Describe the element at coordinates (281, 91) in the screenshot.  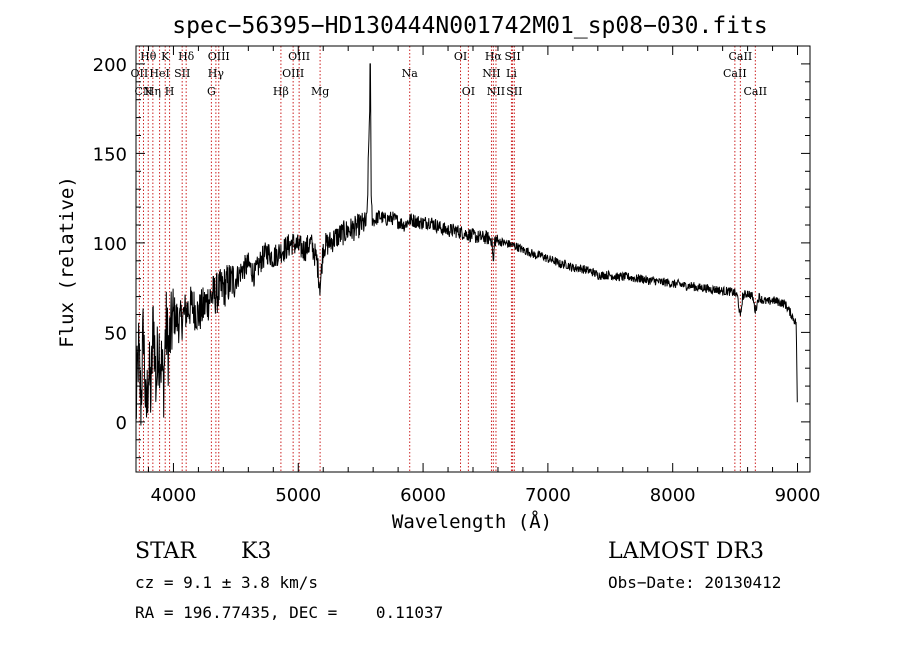
I see `line-label: Hβ` at that location.